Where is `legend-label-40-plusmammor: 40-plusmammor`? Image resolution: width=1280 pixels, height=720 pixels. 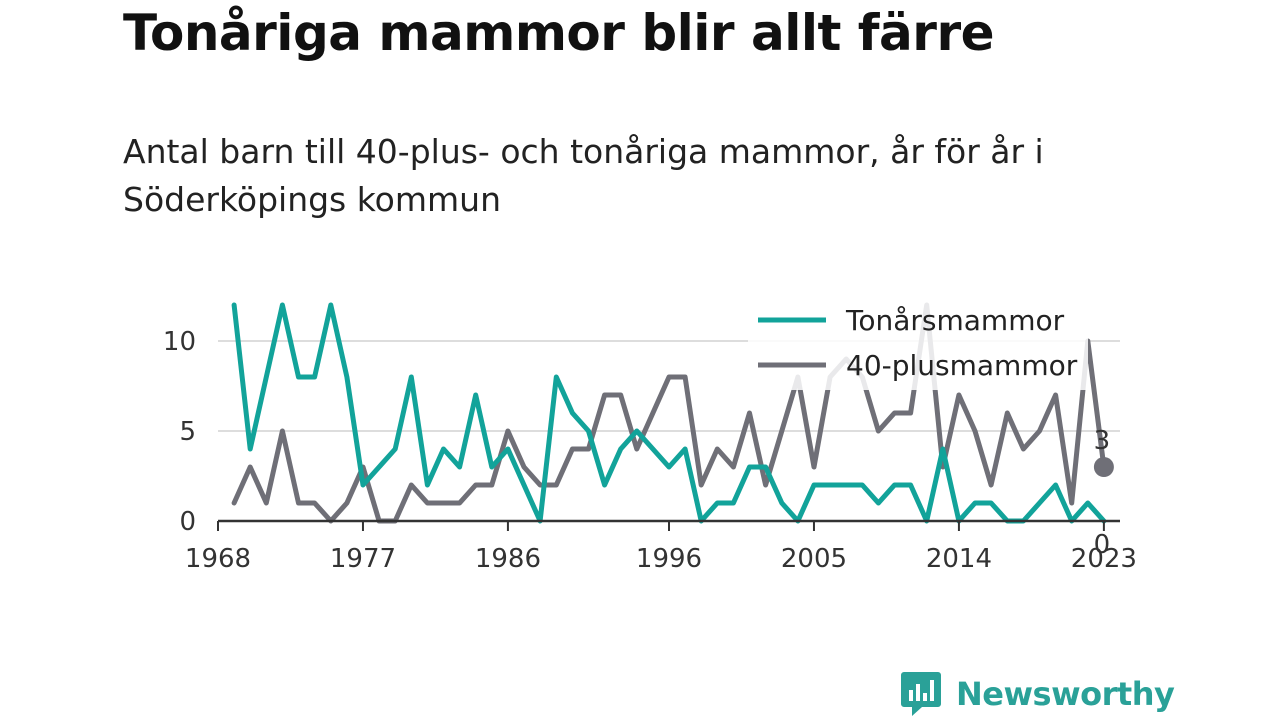
legend-label-40-plusmammor: 40-plusmammor is located at coordinates (962, 365).